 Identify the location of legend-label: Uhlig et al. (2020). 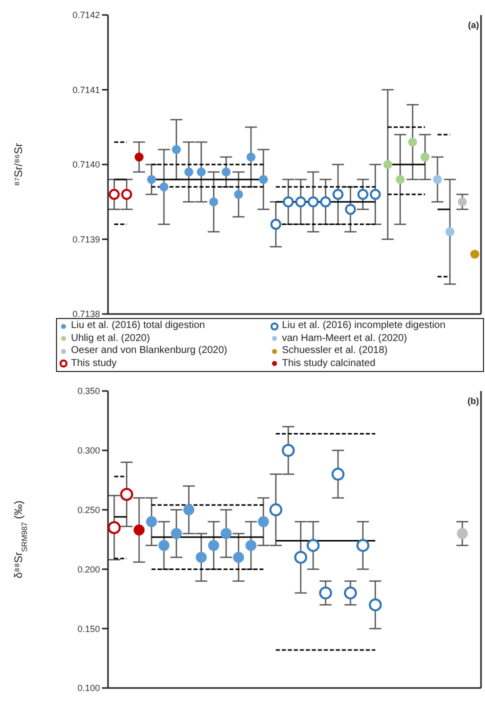
(110, 338).